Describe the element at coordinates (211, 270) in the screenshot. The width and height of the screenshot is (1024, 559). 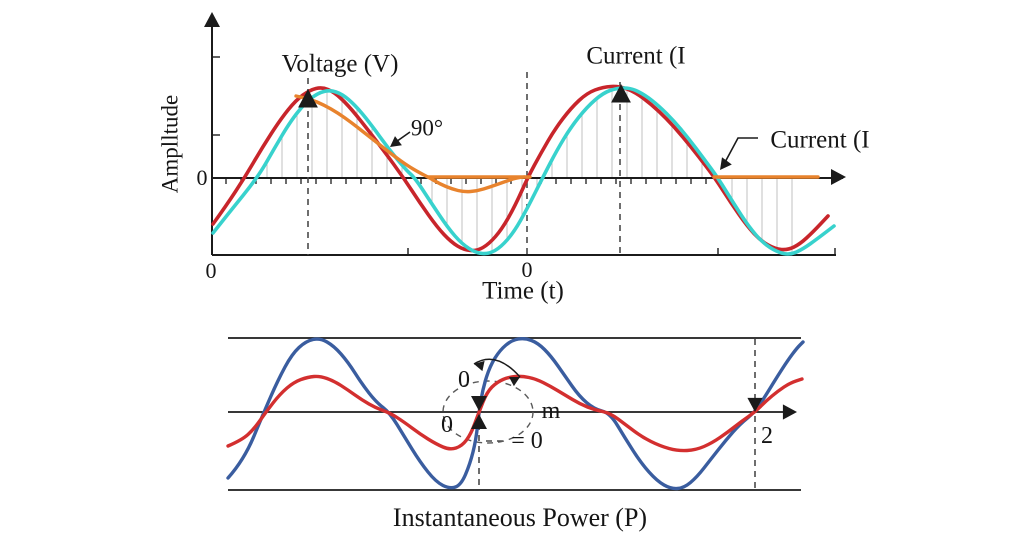
I see `origin-zero-label: 0` at that location.